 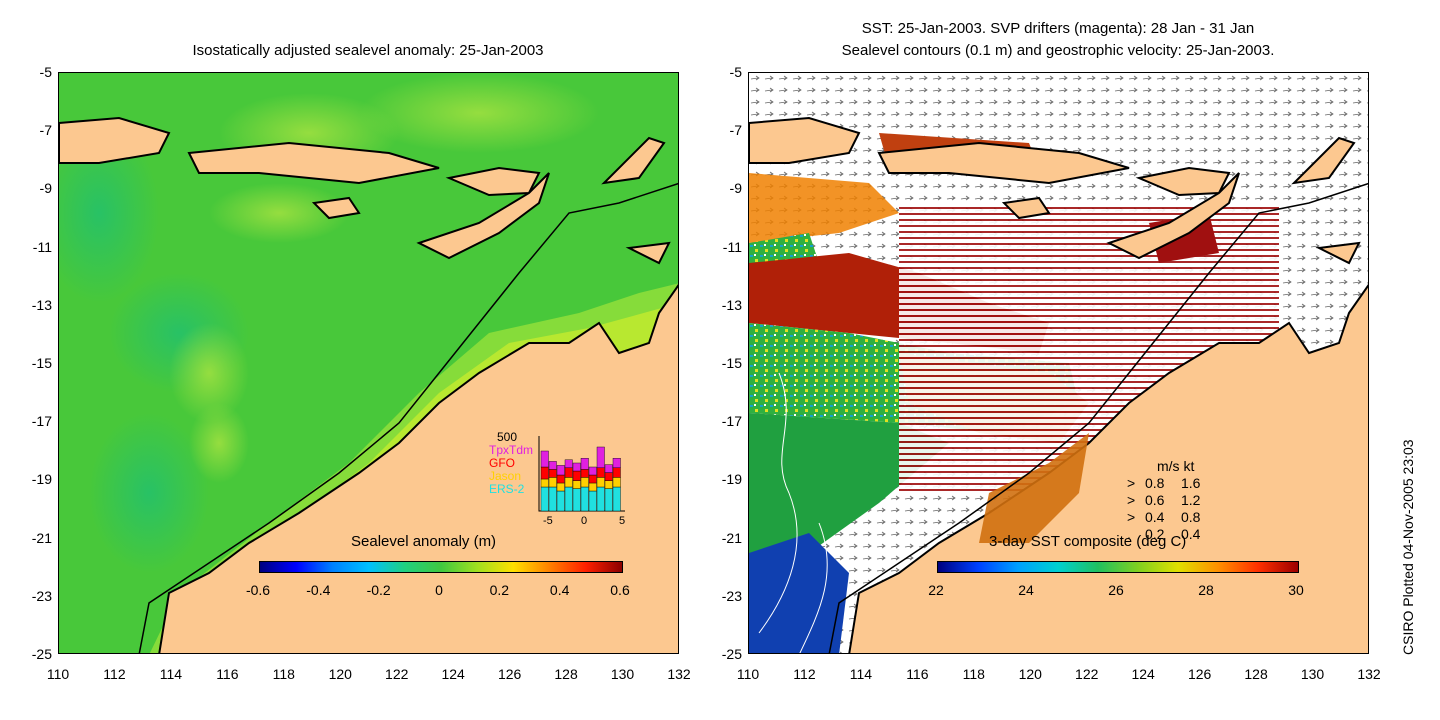 I want to click on satellite-legend-entry: ERS-2, so click(x=507, y=489).